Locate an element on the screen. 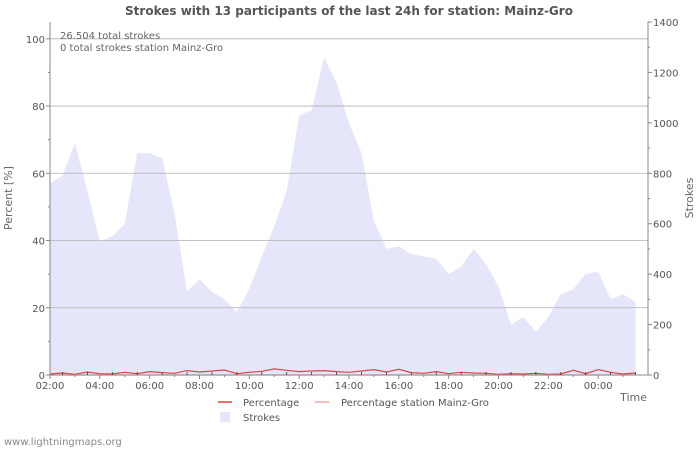  y-right-tick-label: 200 is located at coordinates (662, 326).